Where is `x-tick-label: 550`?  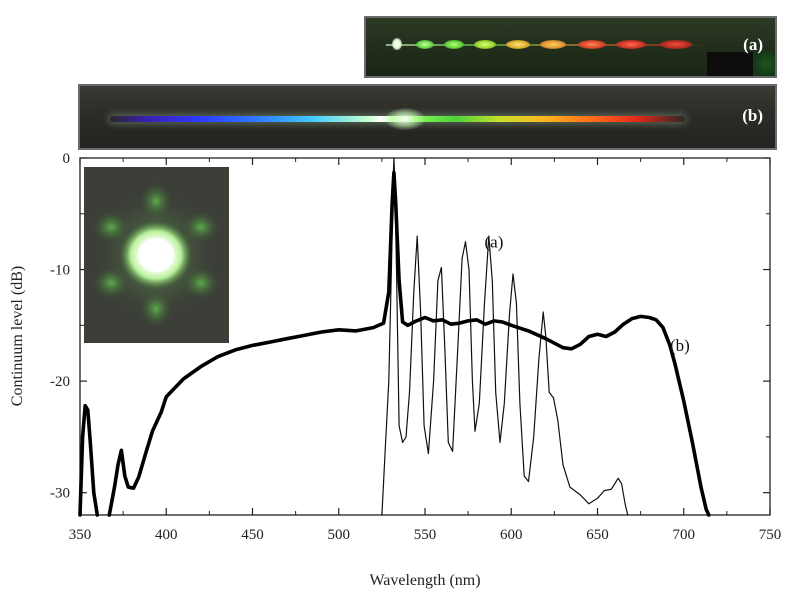 x-tick-label: 550 is located at coordinates (425, 535).